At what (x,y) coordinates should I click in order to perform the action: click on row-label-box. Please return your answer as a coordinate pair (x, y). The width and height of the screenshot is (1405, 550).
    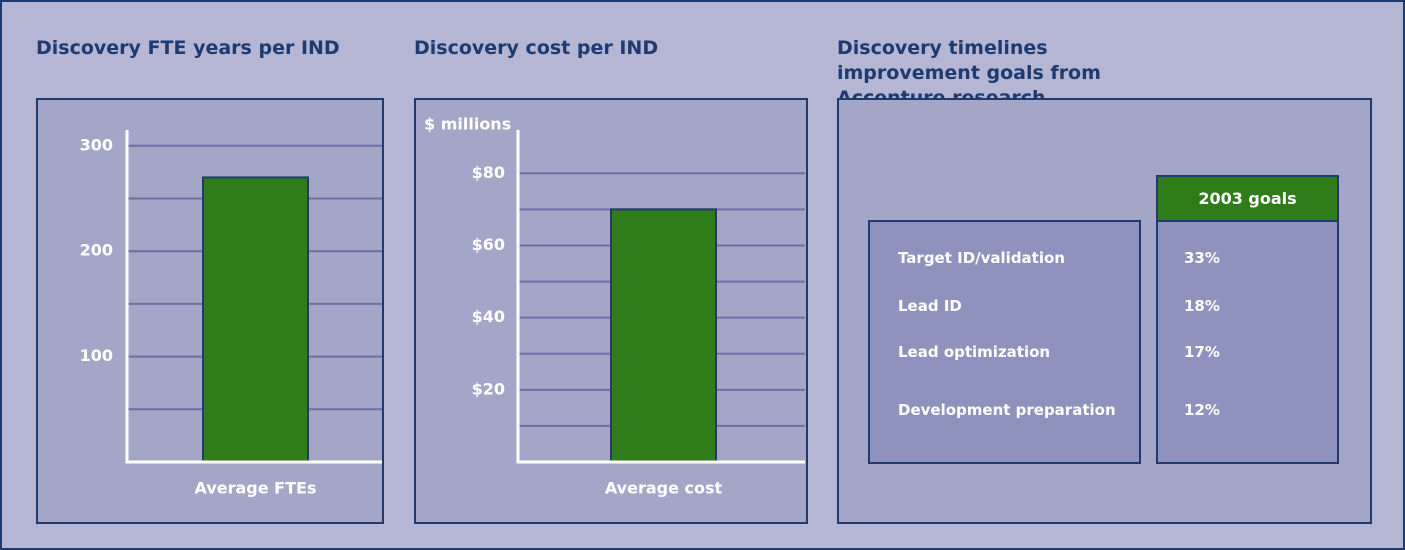
    Looking at the image, I should click on (1004, 342).